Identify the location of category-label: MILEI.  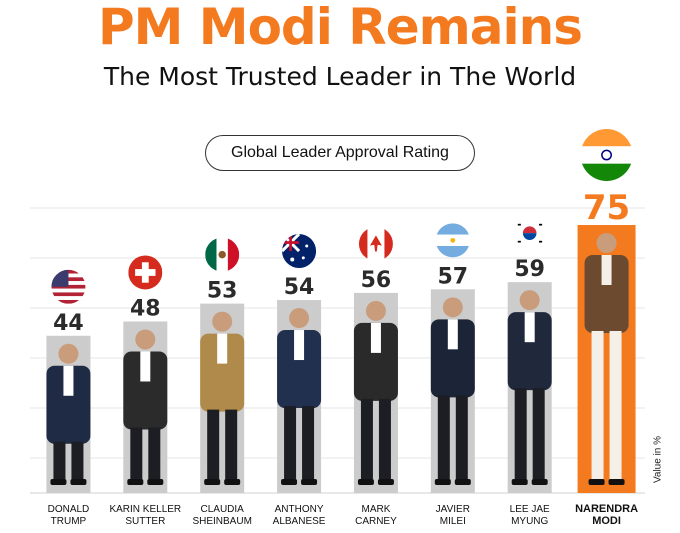
(453, 521).